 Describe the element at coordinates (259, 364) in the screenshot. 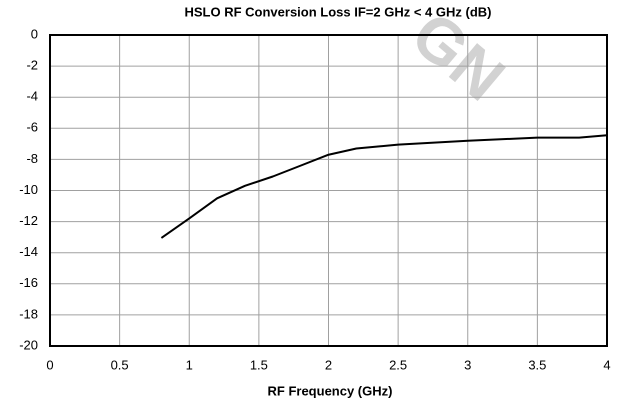

I see `x-tick-label: 1.5` at that location.